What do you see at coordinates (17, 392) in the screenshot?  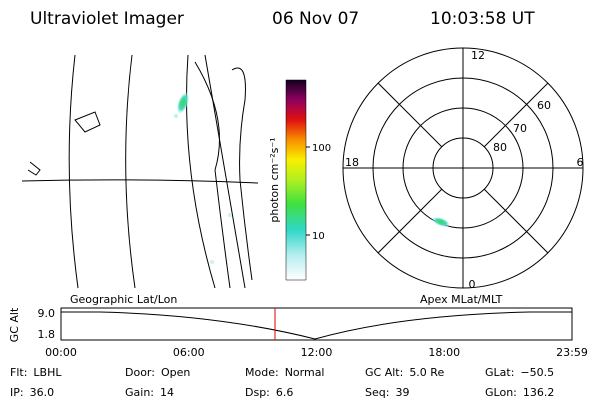 I see `info-label: IP:` at bounding box center [17, 392].